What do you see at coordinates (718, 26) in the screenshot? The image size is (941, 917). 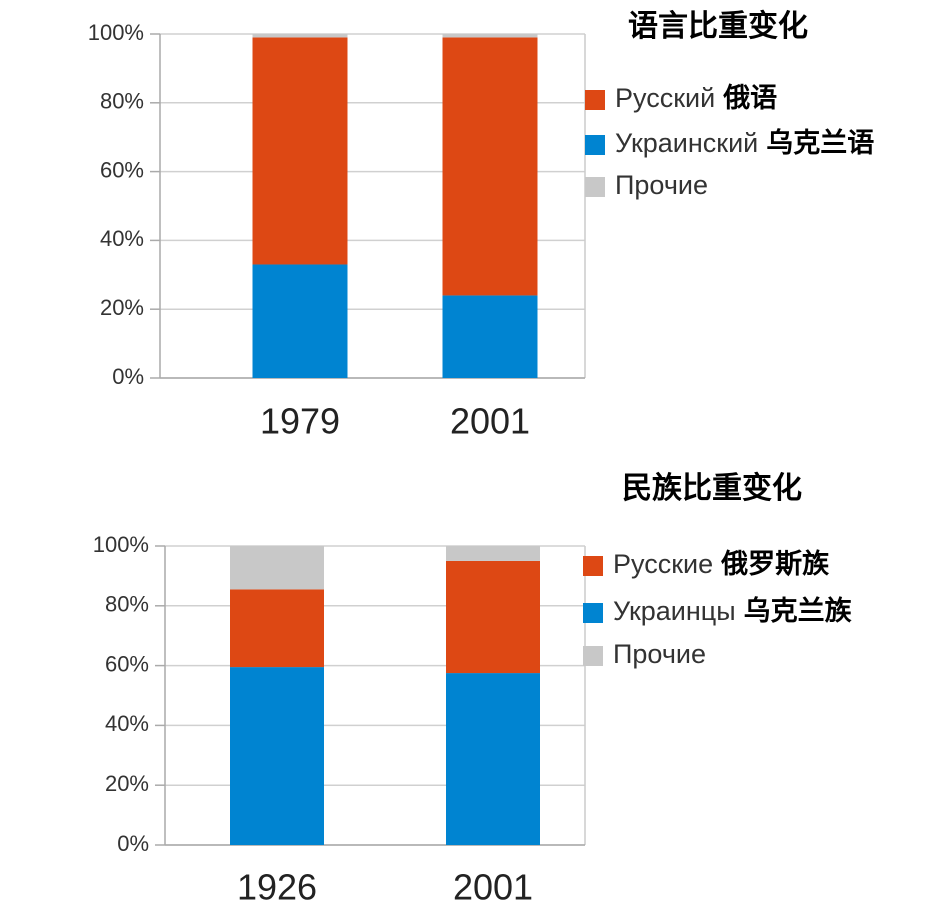 I see `chart-title: 语言比重变化` at bounding box center [718, 26].